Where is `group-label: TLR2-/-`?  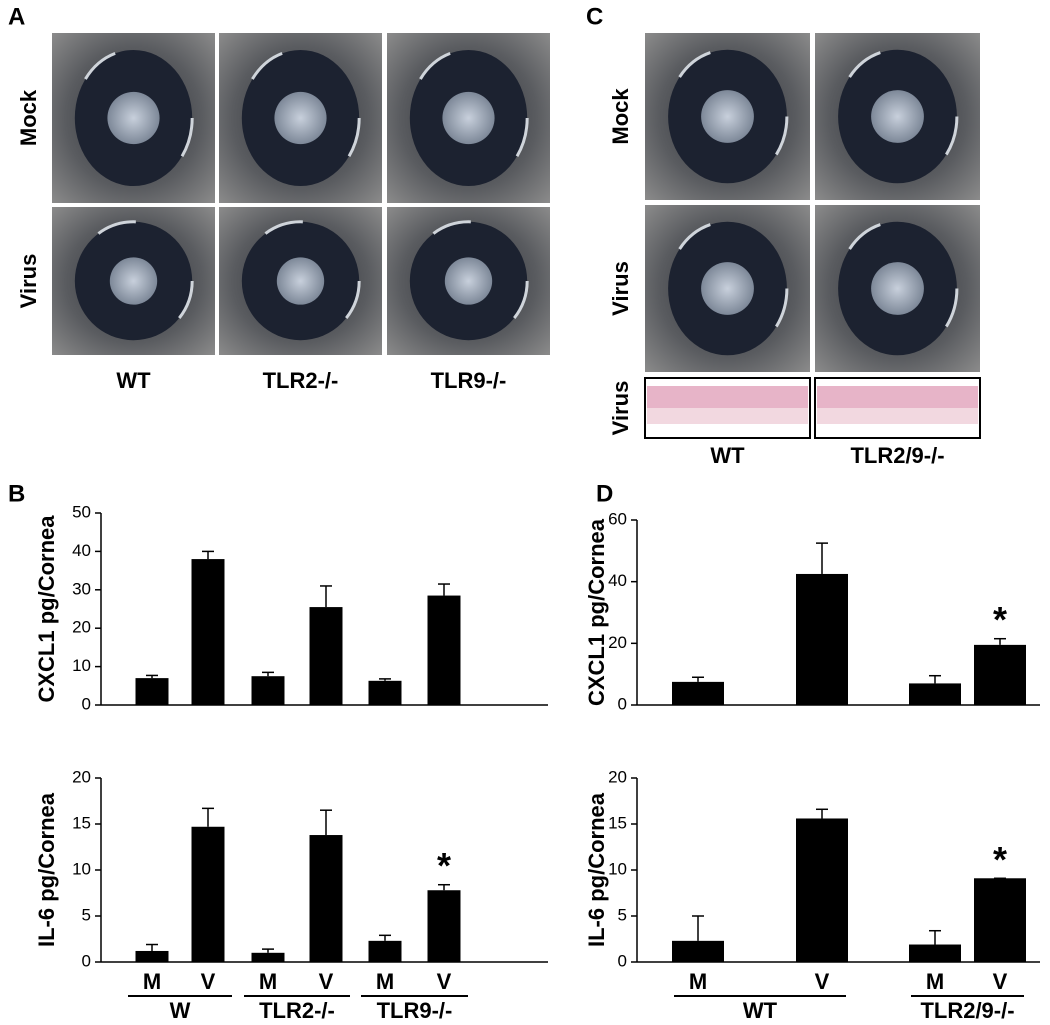 group-label: TLR2-/- is located at coordinates (297, 1010).